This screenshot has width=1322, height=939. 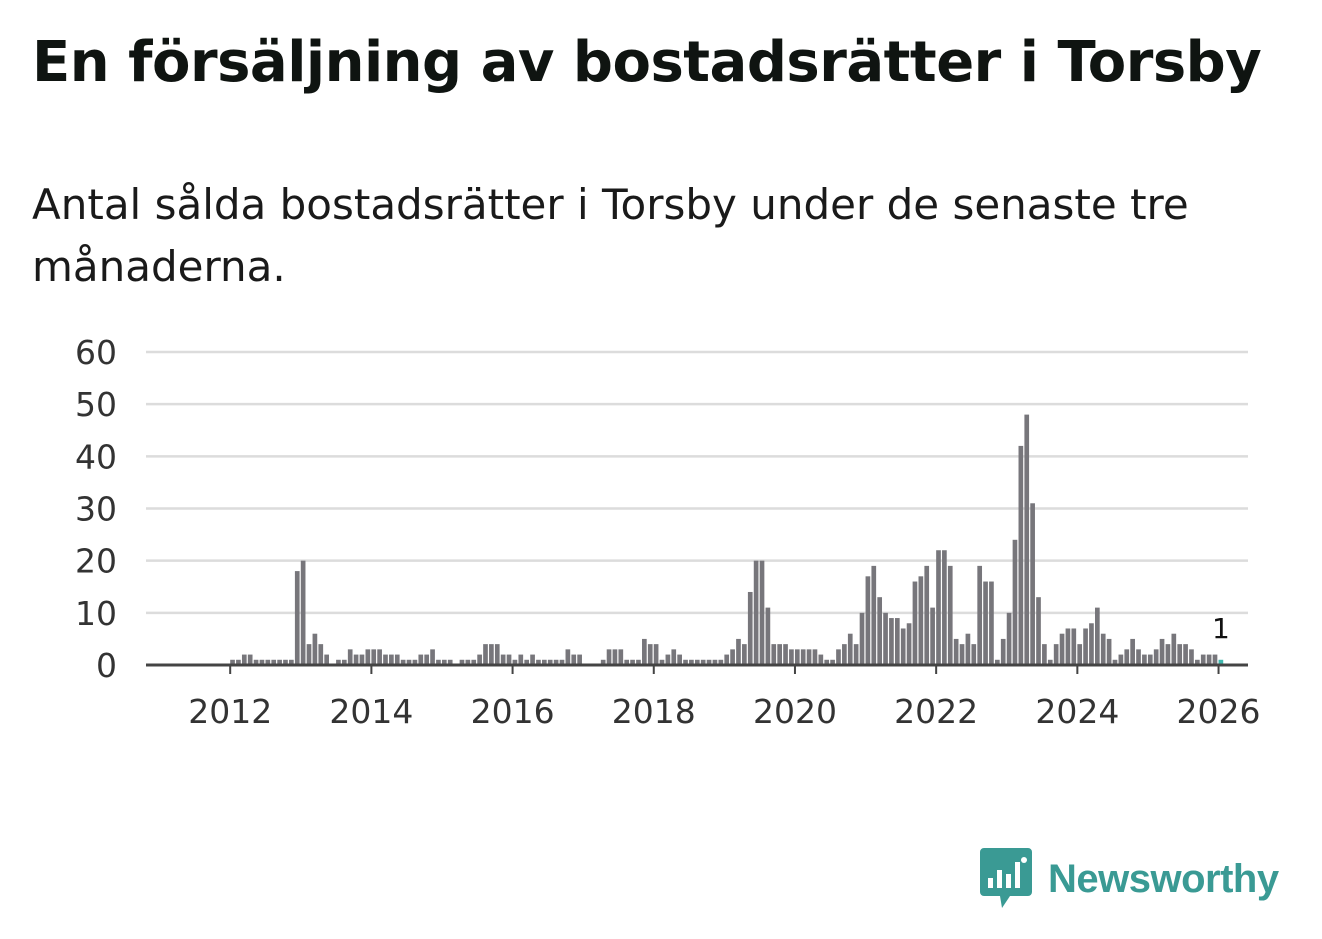 I want to click on bar-value-label: 1, so click(x=1221, y=628).